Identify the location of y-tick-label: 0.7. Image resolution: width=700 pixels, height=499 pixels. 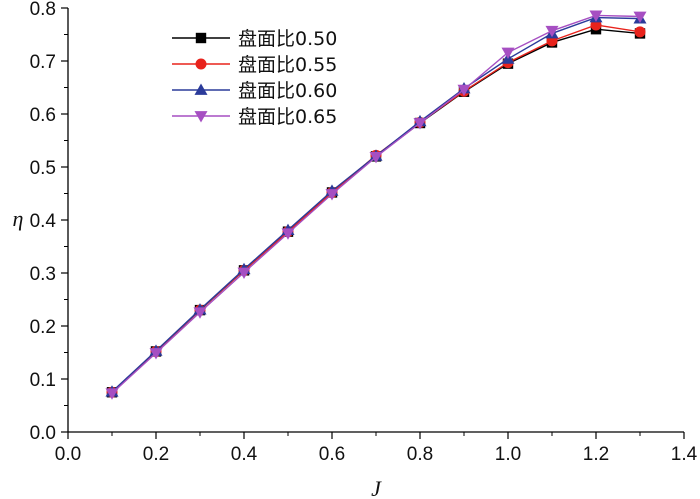
(43, 62).